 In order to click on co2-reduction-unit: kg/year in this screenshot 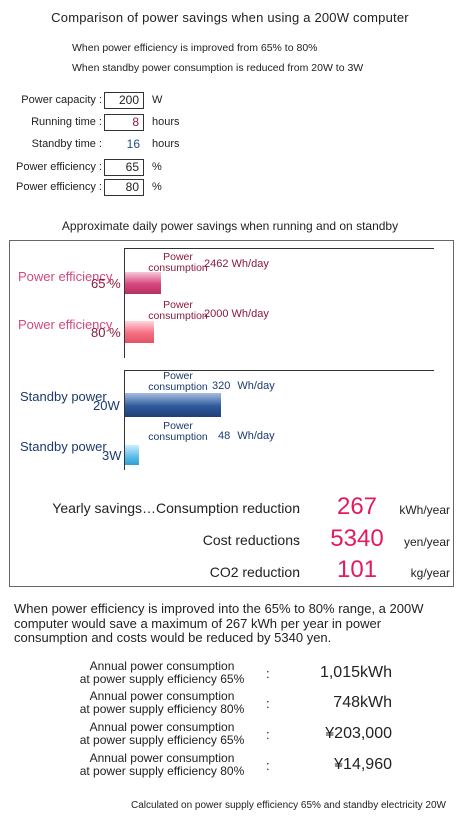, I will do `click(430, 573)`.